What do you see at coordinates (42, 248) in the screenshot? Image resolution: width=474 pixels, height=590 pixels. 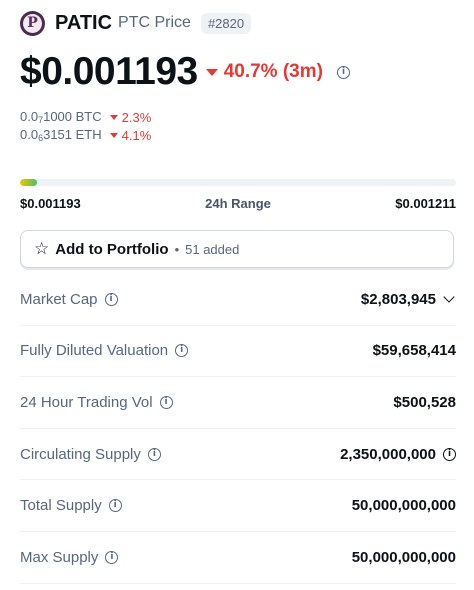 I see `star-icon: ☆` at bounding box center [42, 248].